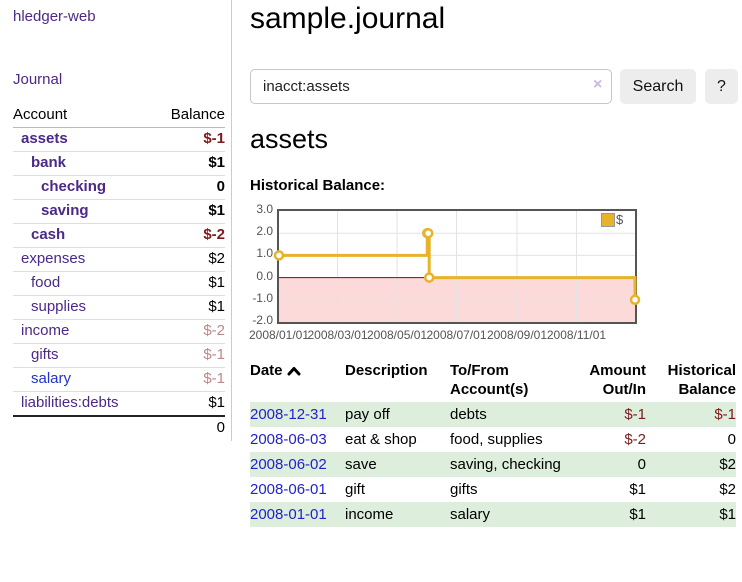 The image size is (742, 582). Describe the element at coordinates (620, 219) in the screenshot. I see `legend-label: $` at that location.